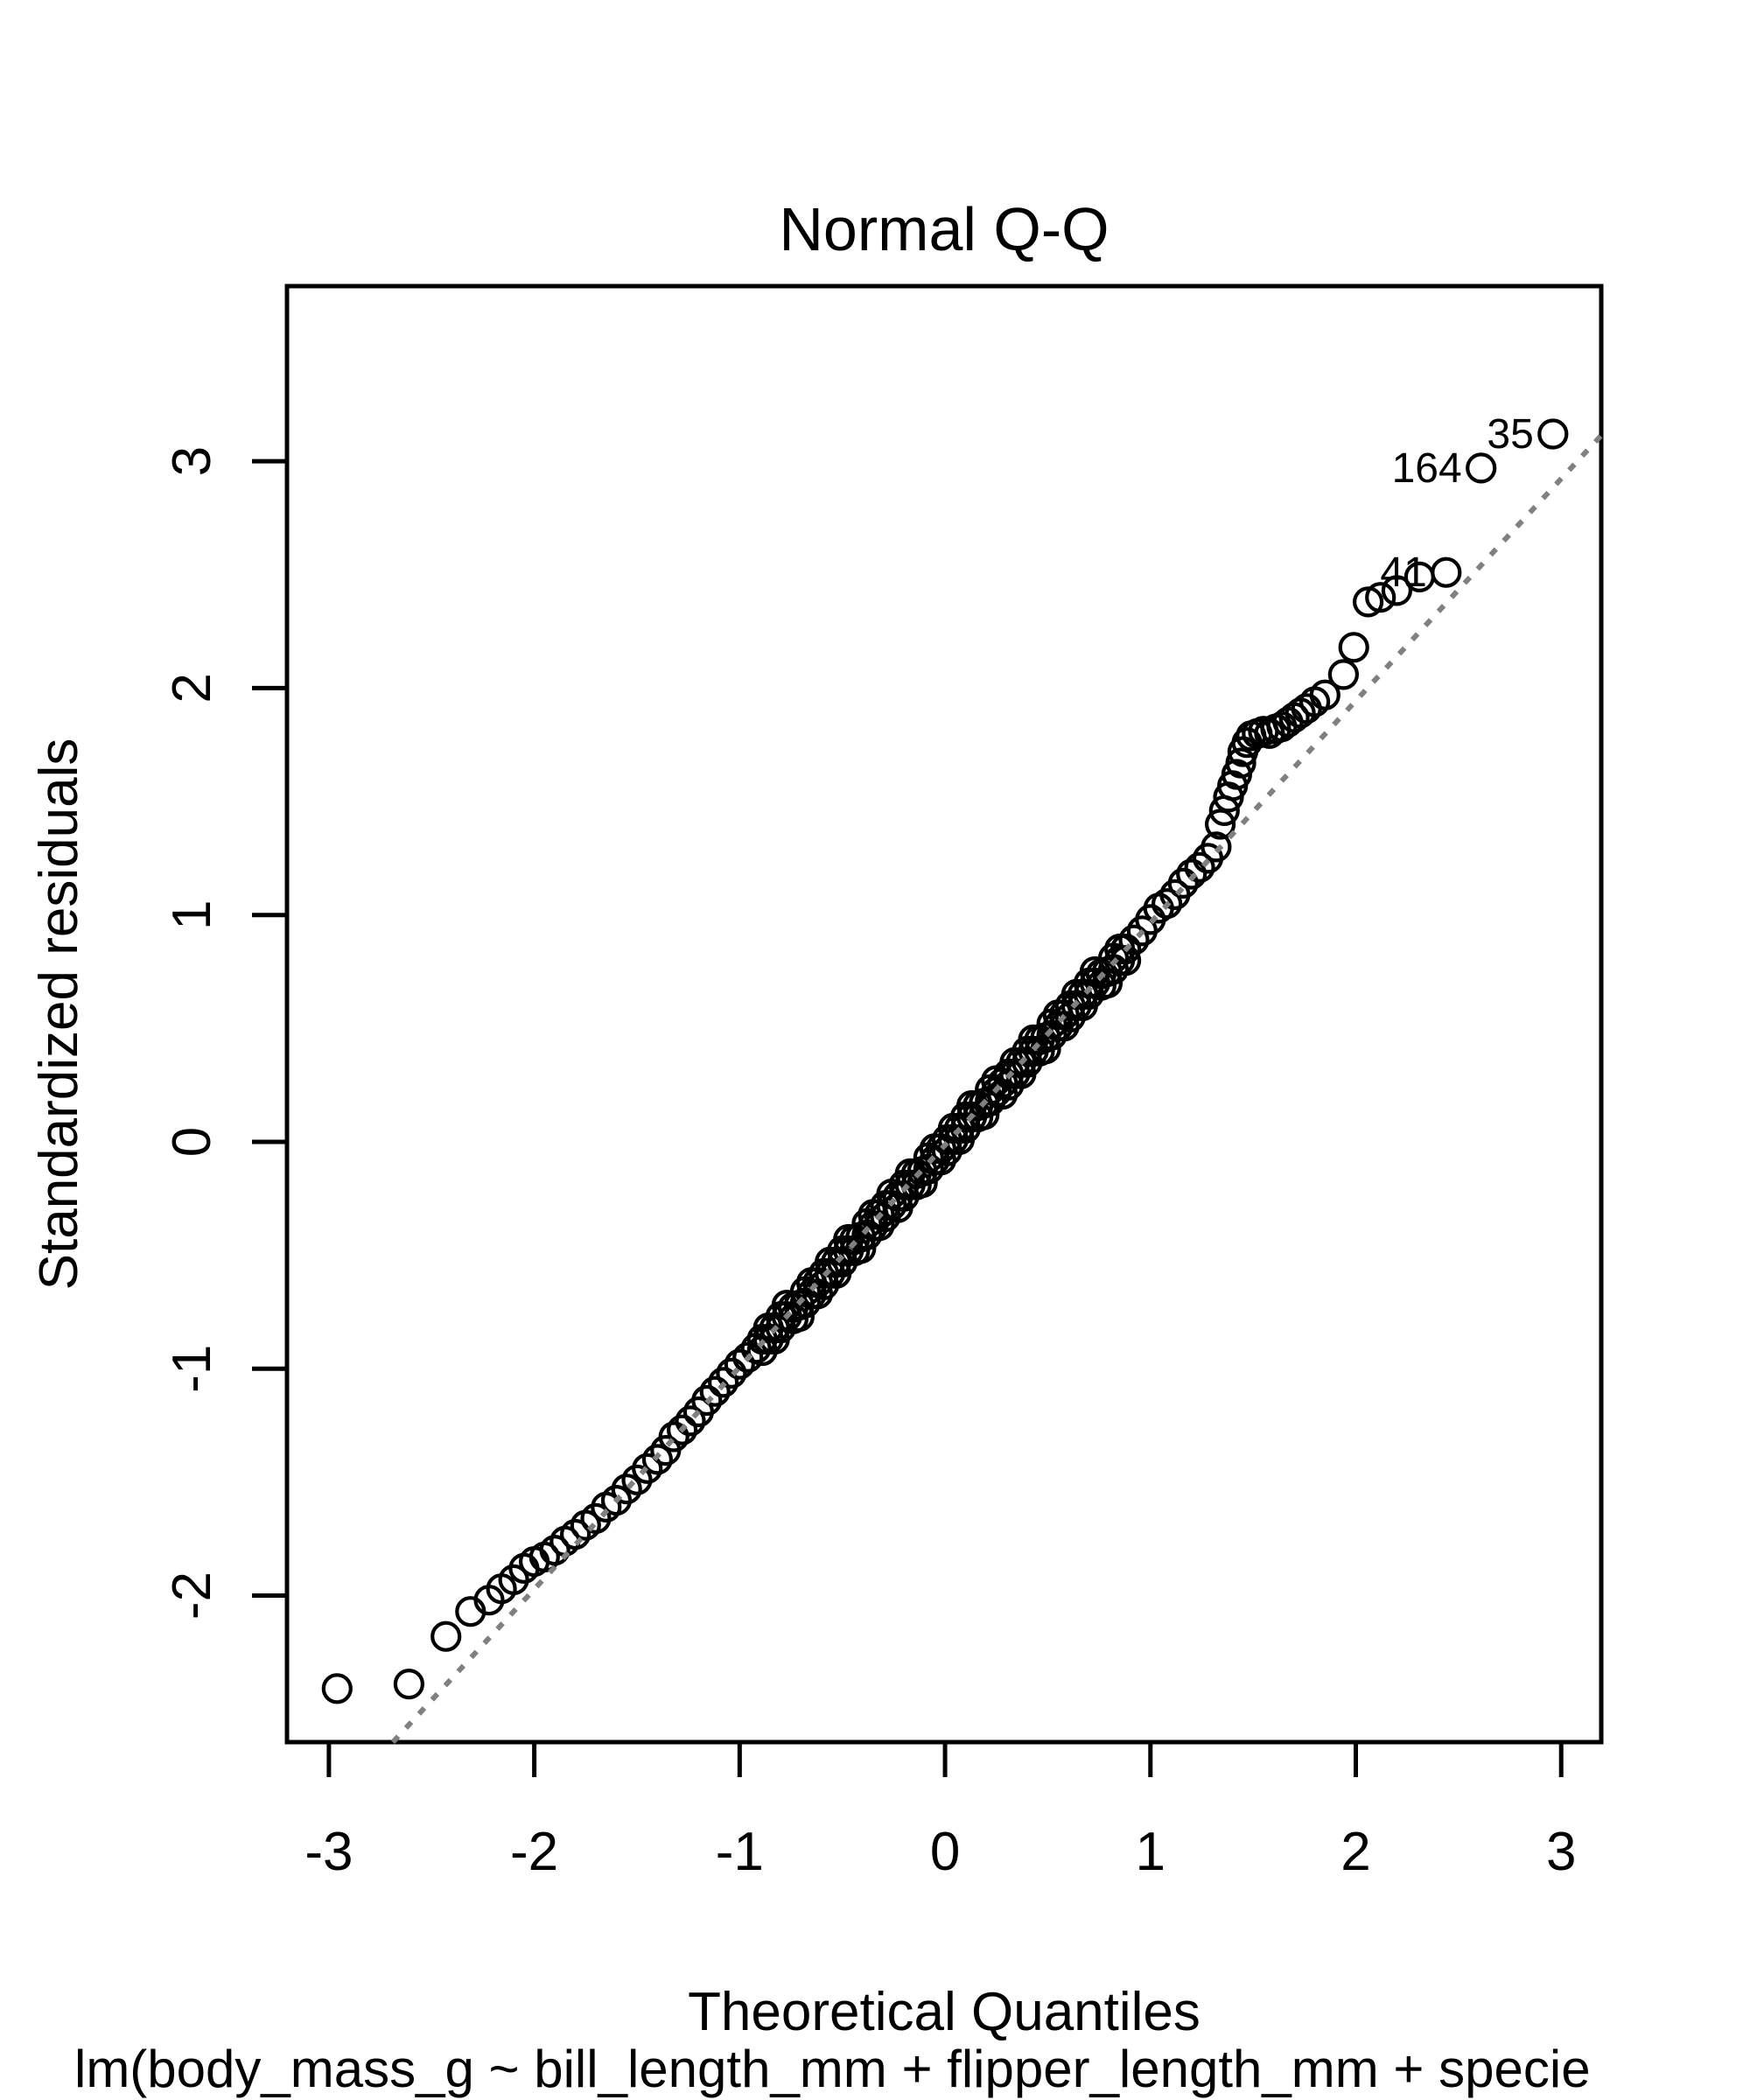 The width and height of the screenshot is (1750, 2100). I want to click on y-tick-label: 3, so click(192, 461).